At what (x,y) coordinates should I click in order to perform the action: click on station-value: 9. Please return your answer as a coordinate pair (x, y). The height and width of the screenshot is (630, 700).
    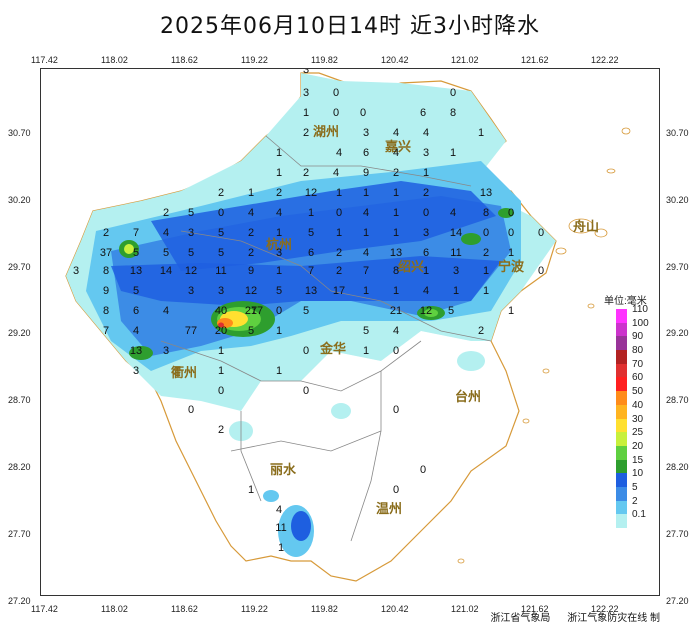
    Looking at the image, I should click on (366, 173).